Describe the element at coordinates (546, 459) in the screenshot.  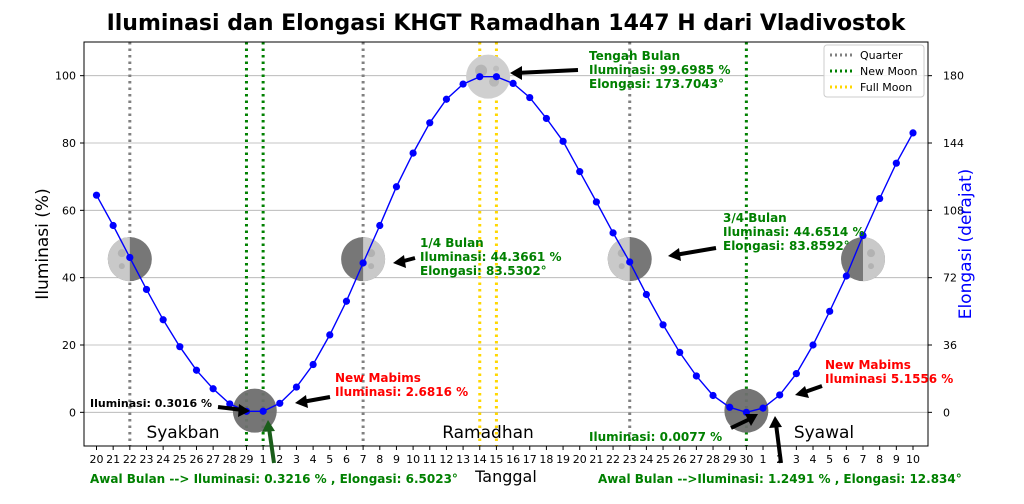
I see `x-tick-label: 18` at that location.